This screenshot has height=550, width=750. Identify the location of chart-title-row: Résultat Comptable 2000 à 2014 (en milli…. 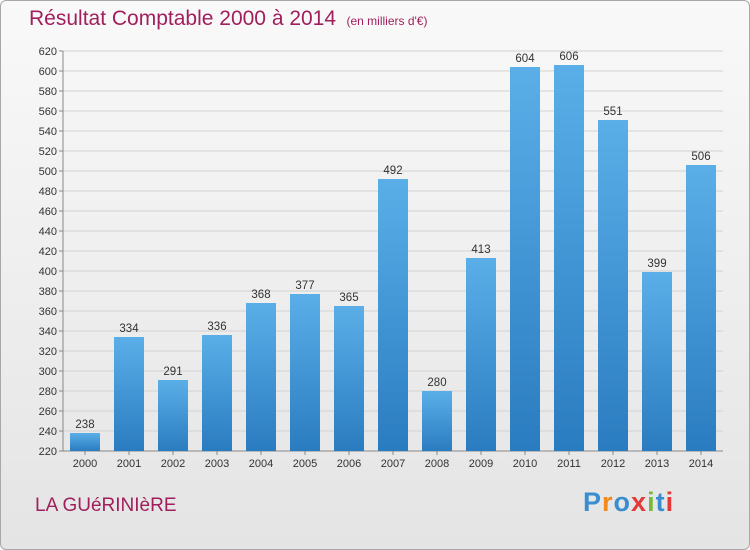
(228, 19).